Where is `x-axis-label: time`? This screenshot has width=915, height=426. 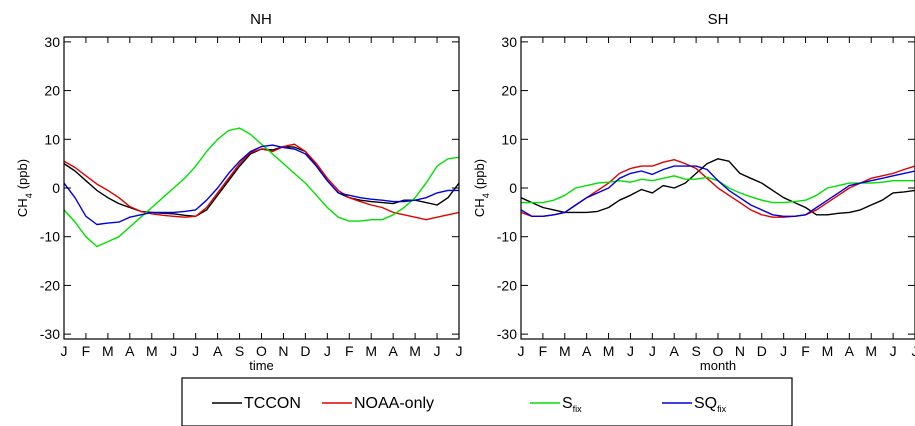 x-axis-label: time is located at coordinates (261, 365).